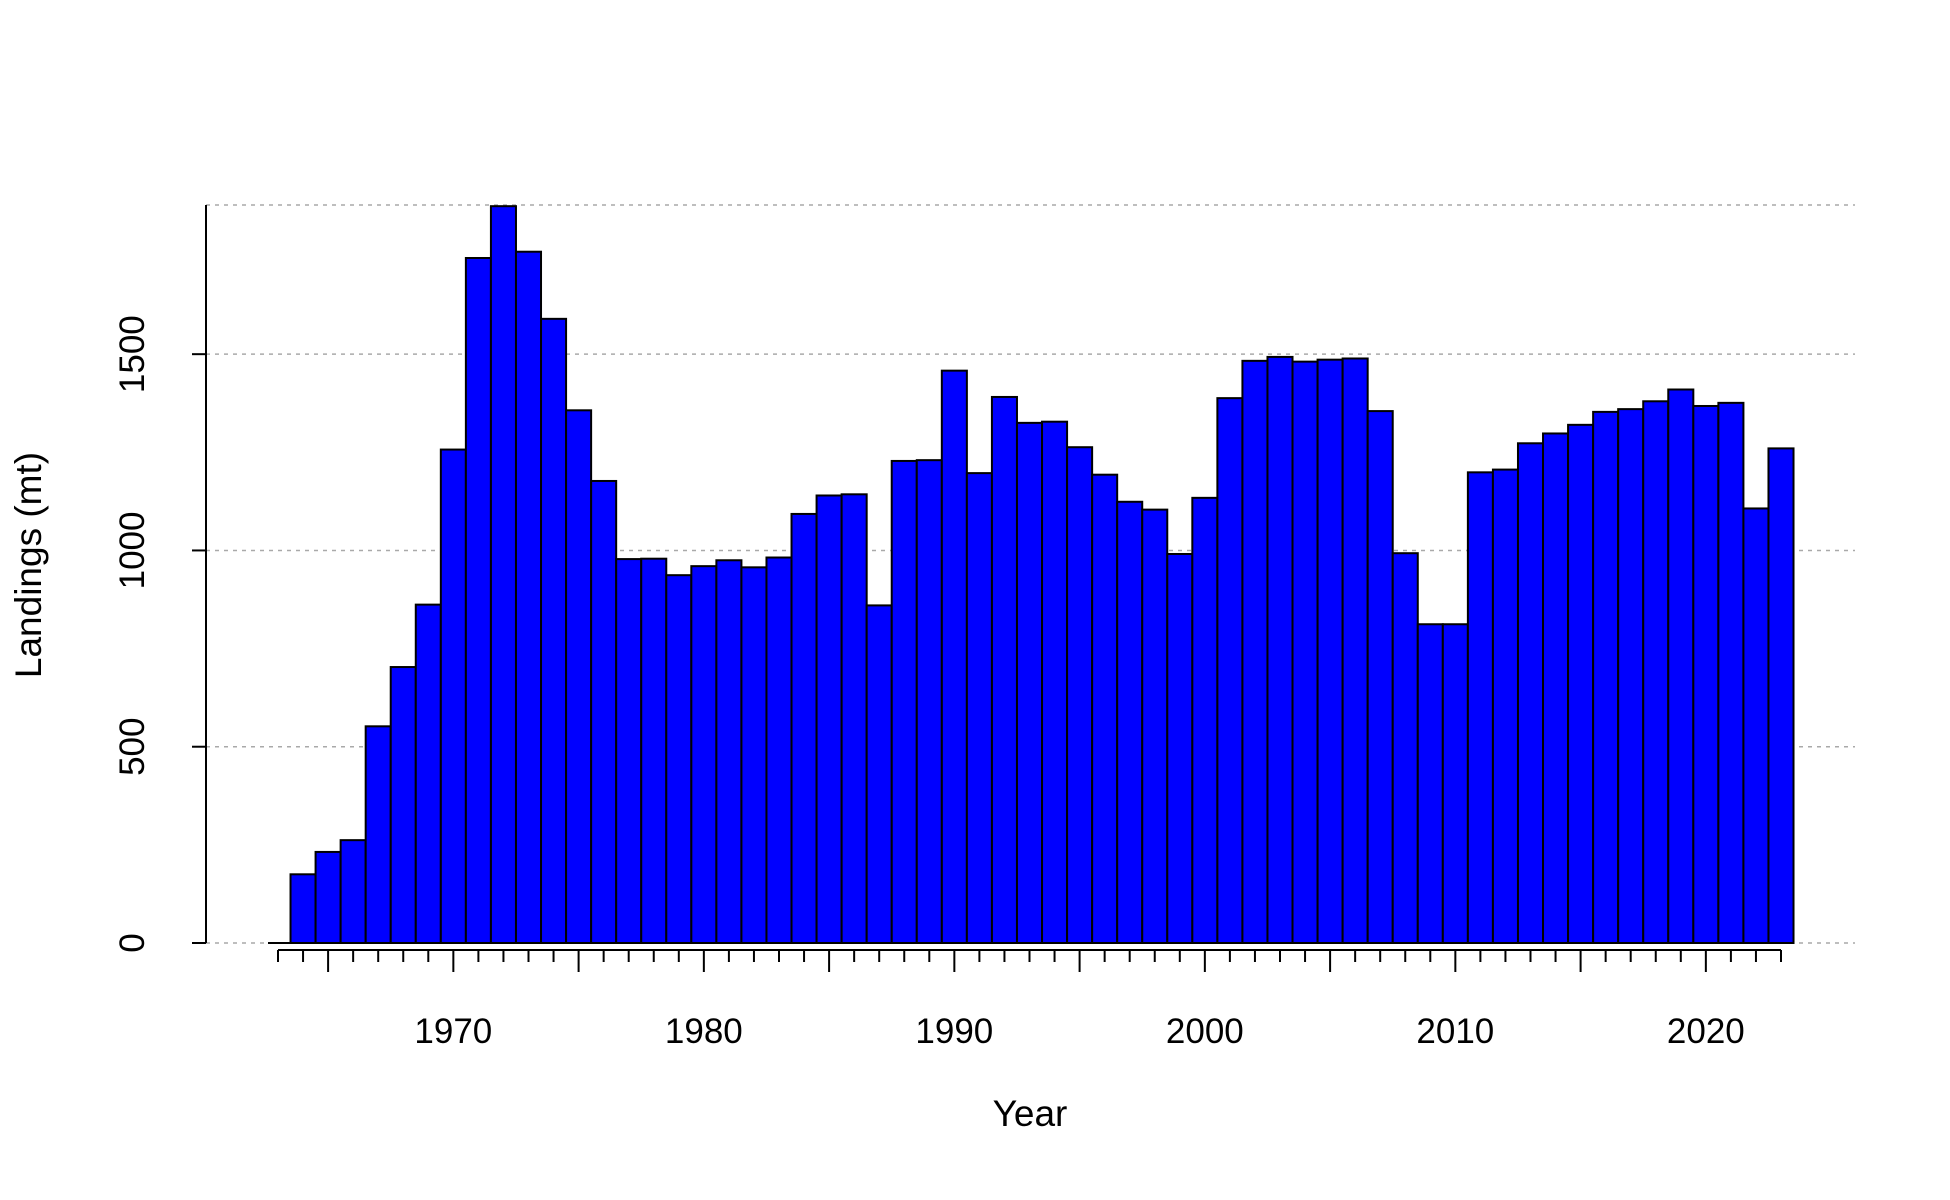 The width and height of the screenshot is (1950, 1200). I want to click on bar-1984, so click(804, 728).